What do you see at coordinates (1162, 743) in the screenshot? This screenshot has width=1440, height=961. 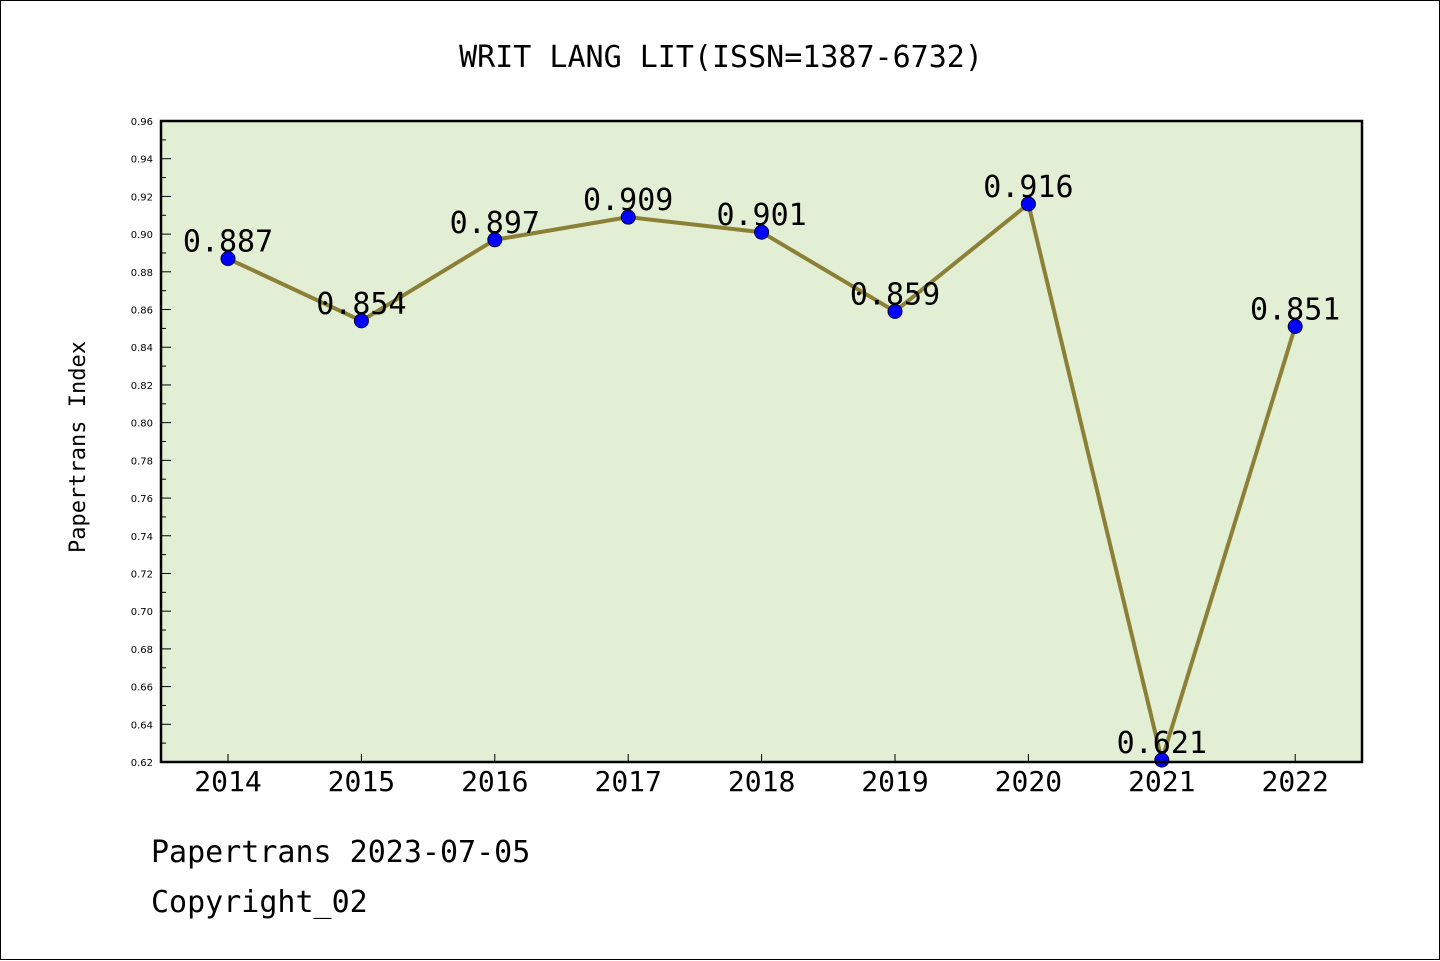 I see `data-label: 0.621` at bounding box center [1162, 743].